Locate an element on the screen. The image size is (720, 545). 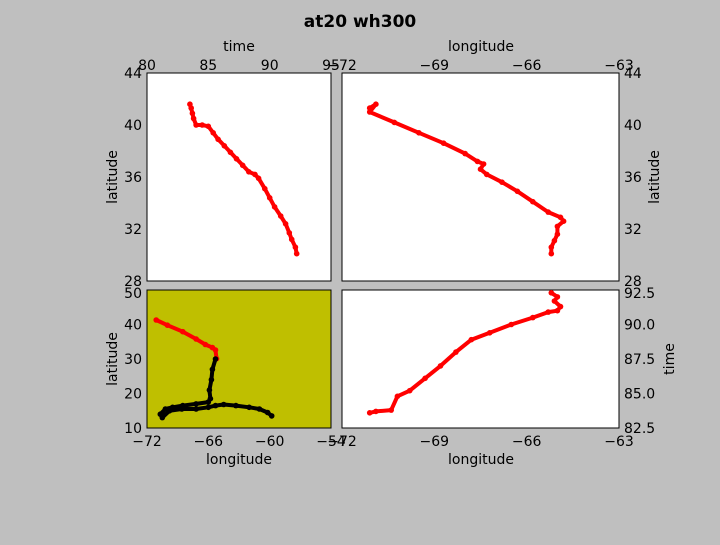
y-tick-label: 30 is located at coordinates (133, 360).